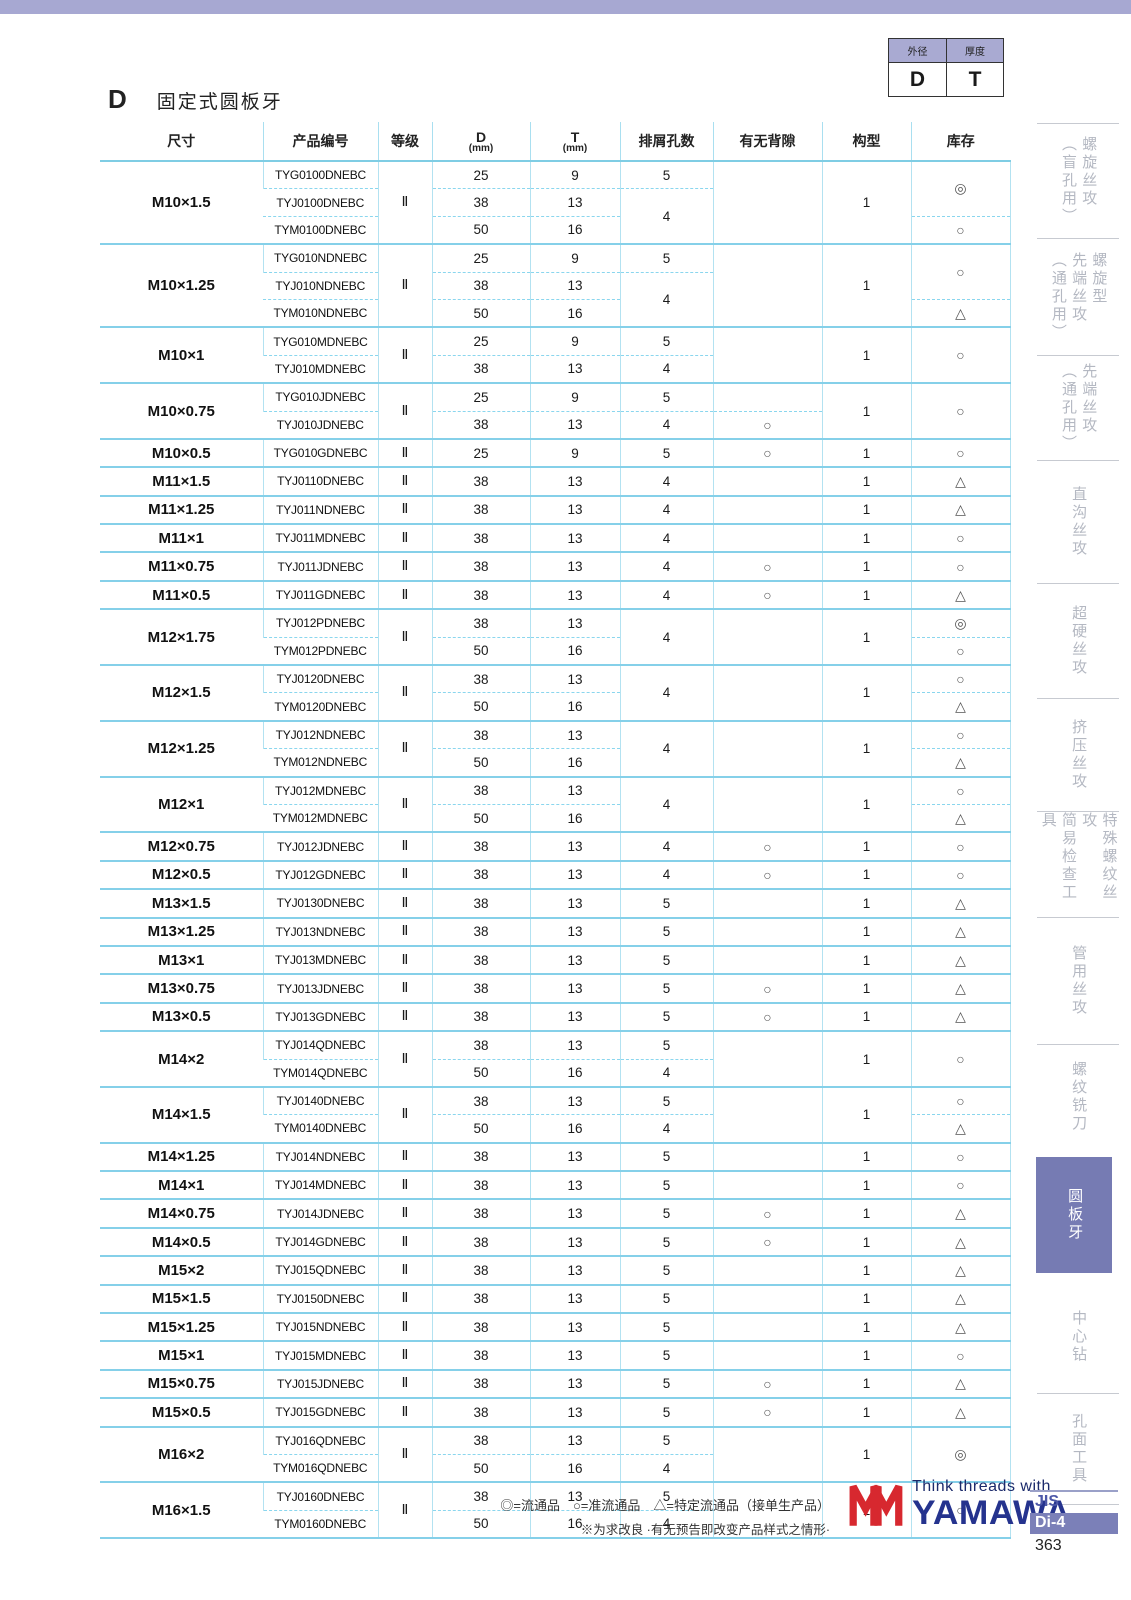 Image resolution: width=1131 pixels, height=1600 pixels. What do you see at coordinates (555, 411) in the screenshot?
I see `table-row: M10×0.75 TYG010JDNEBC Ⅱ 25 9 5 1 ○` at bounding box center [555, 411].